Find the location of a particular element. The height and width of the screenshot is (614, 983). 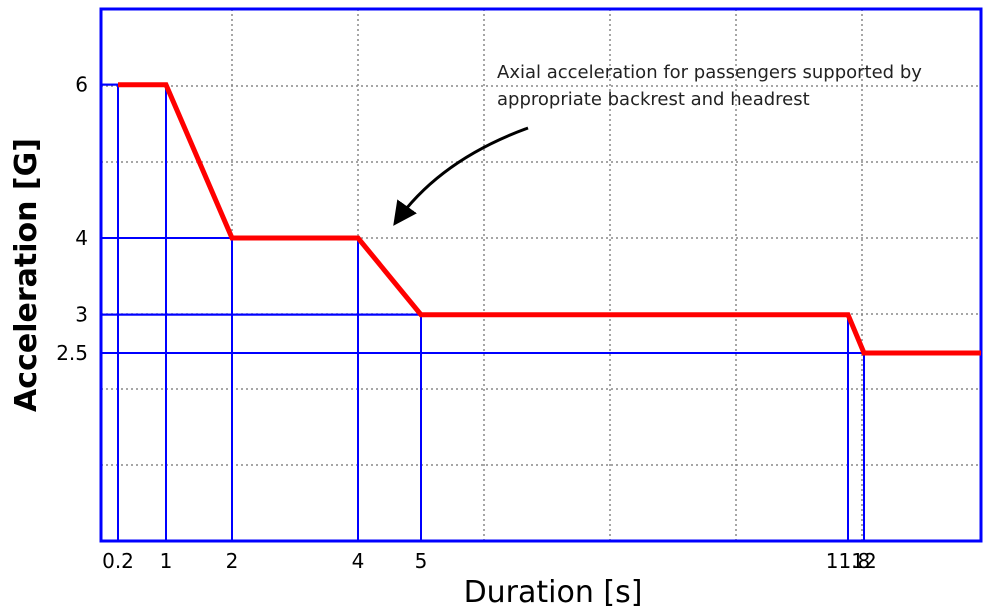

x-tick-label: 5 is located at coordinates (421, 561).